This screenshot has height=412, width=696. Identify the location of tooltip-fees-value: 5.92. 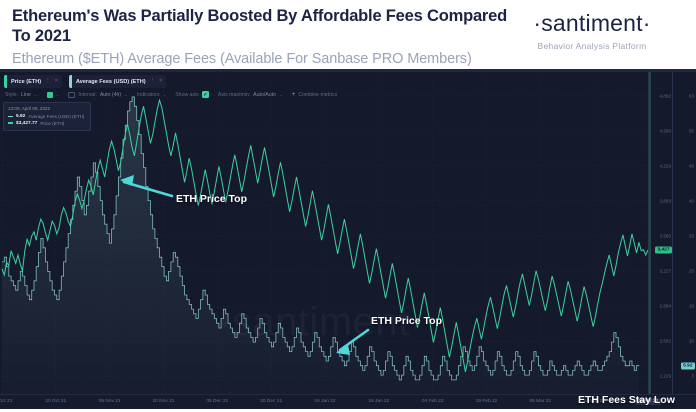
(21, 116).